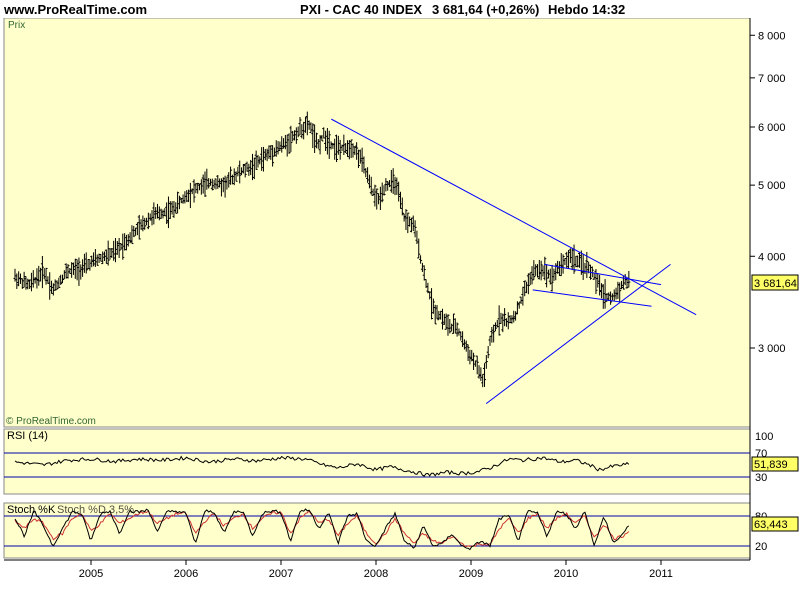 Image resolution: width=800 pixels, height=600 pixels. What do you see at coordinates (761, 478) in the screenshot?
I see `rsi-tick-label: 30` at bounding box center [761, 478].